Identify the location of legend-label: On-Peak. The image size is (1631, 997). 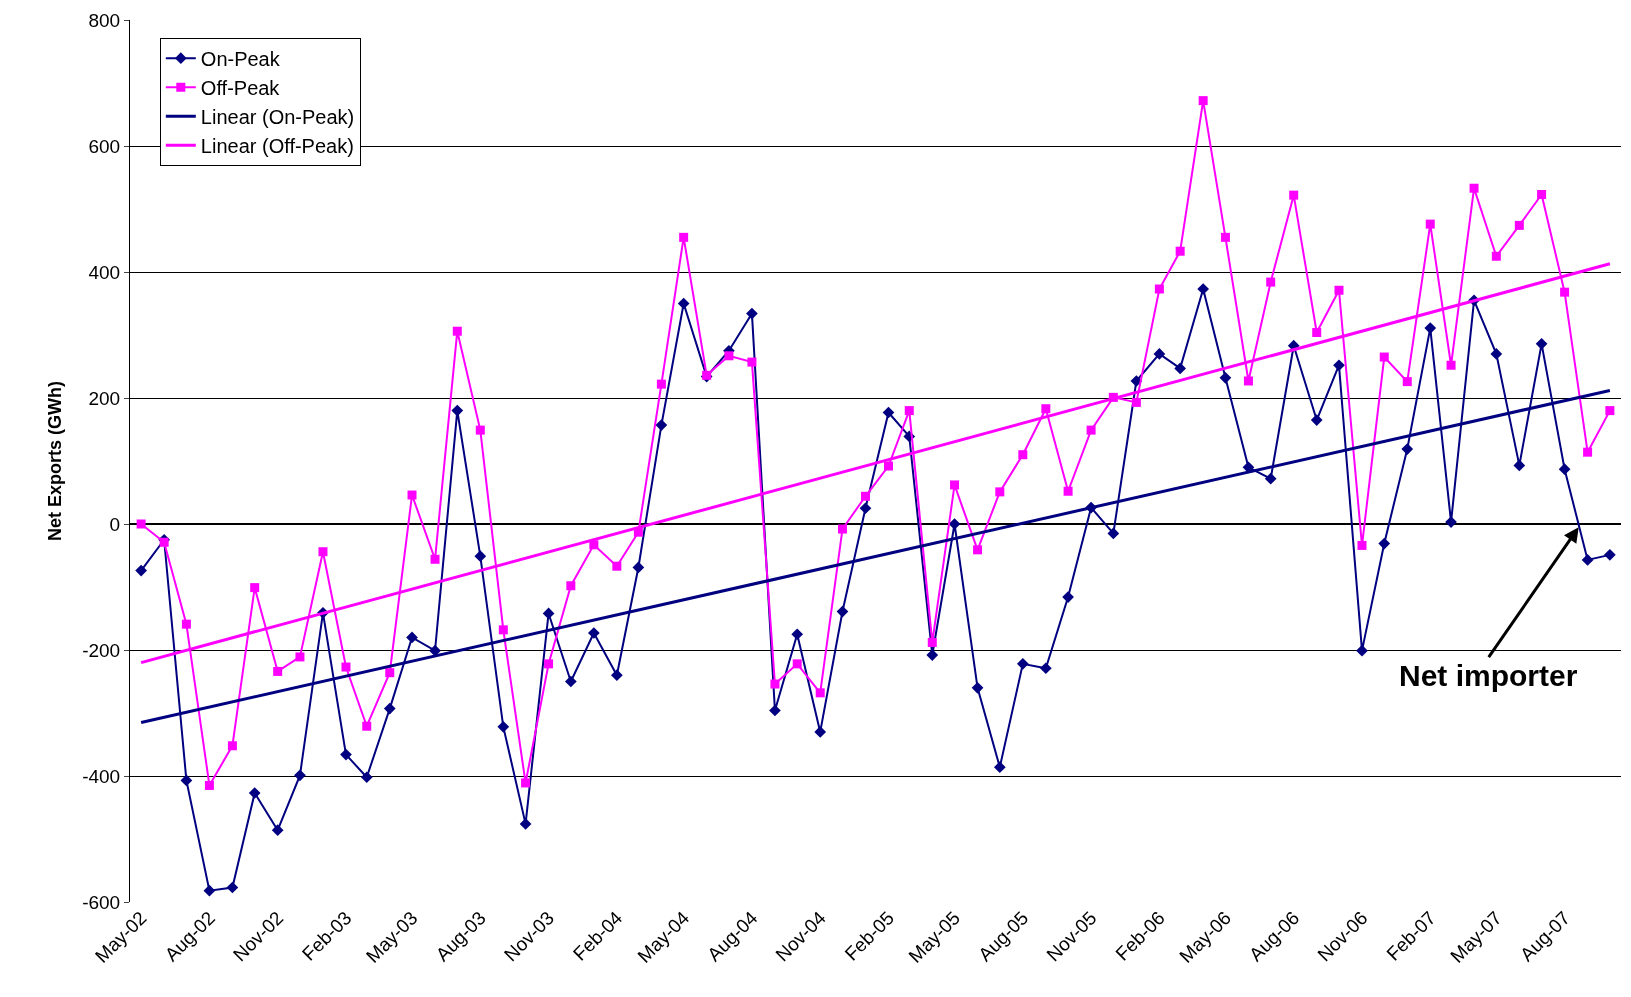
(240, 58).